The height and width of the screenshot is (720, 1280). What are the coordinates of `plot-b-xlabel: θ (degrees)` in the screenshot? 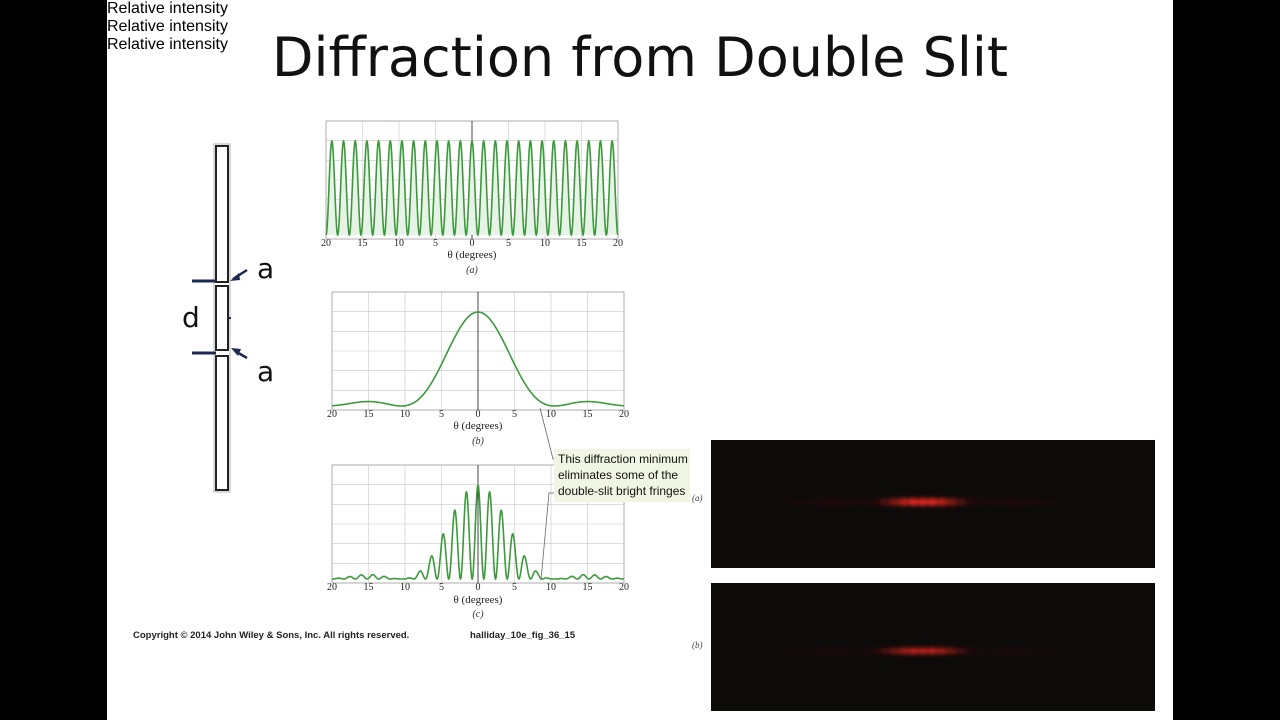 It's located at (478, 426).